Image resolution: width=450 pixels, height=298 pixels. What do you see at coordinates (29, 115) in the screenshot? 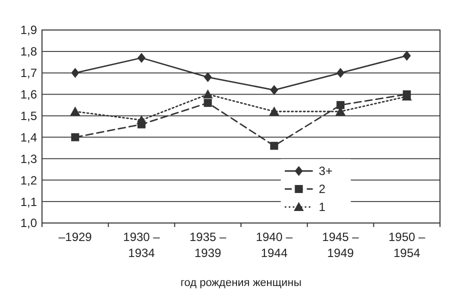
I see `y-tick-label: 1,5` at bounding box center [29, 115].